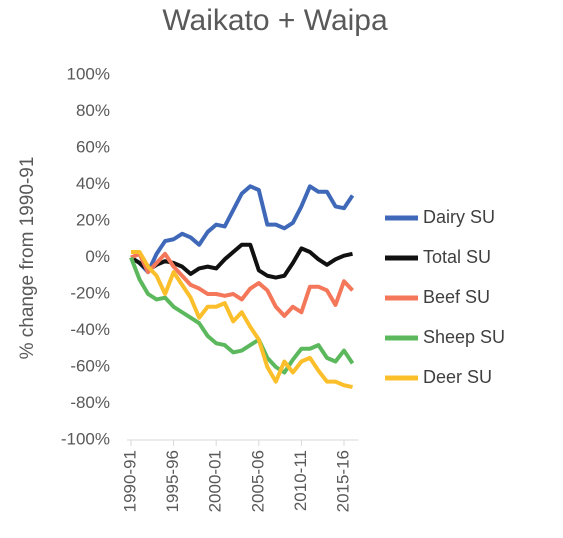  What do you see at coordinates (93, 183) in the screenshot?
I see `y-tick-label: 40%` at bounding box center [93, 183].